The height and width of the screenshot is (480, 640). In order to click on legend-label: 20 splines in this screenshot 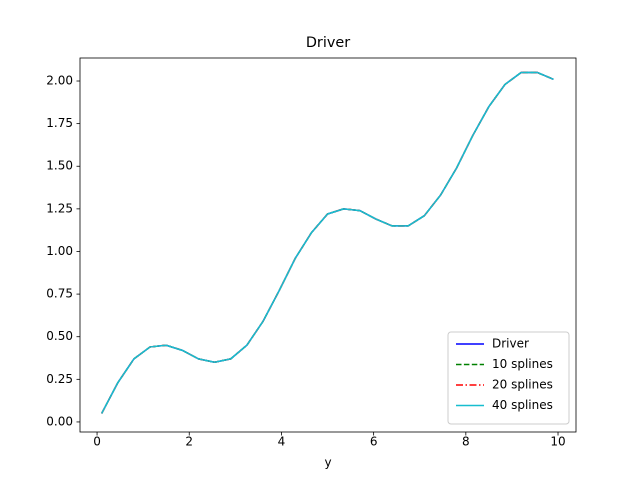, I will do `click(522, 385)`.